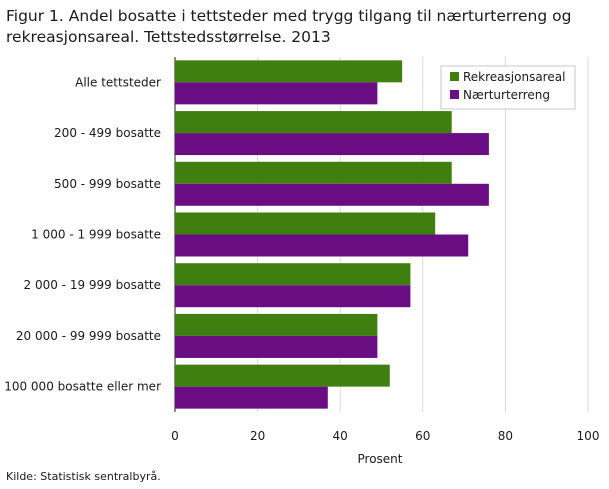 Image resolution: width=609 pixels, height=489 pixels. What do you see at coordinates (175, 436) in the screenshot?
I see `x-tick-label: 0` at bounding box center [175, 436].